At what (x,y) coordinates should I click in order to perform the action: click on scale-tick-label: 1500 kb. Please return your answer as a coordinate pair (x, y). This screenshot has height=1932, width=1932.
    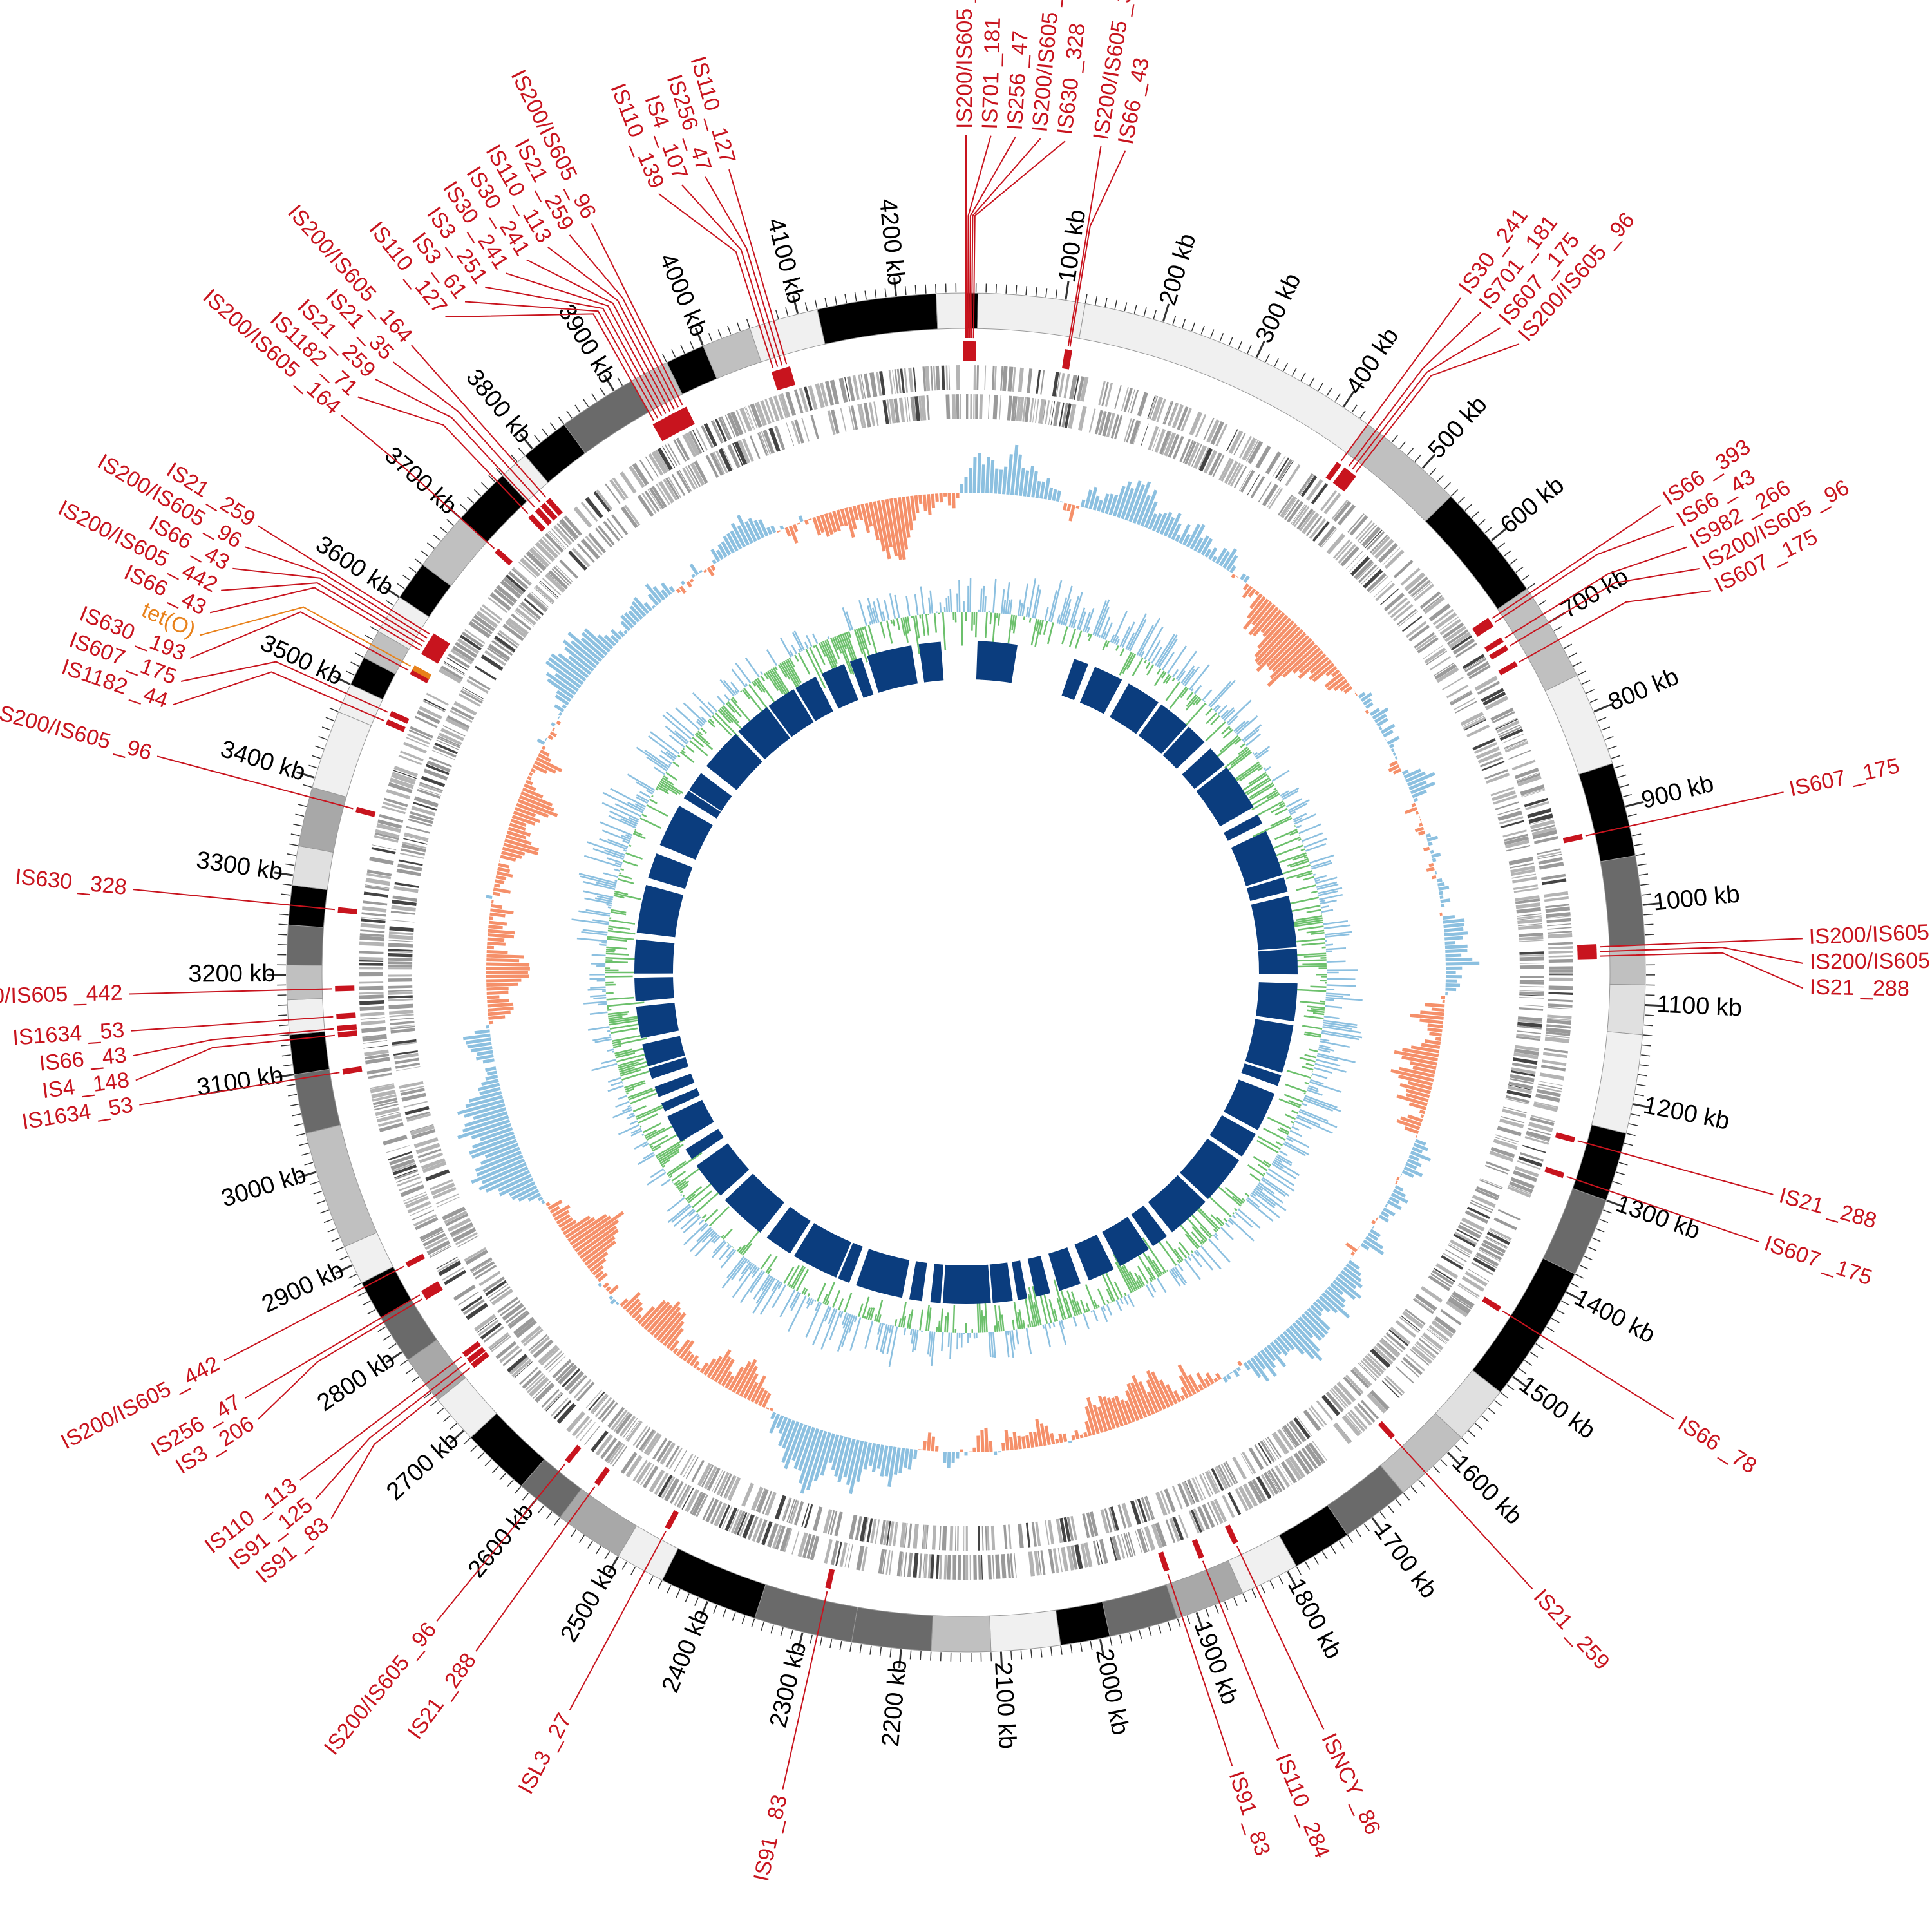
    Looking at the image, I should click on (1557, 1407).